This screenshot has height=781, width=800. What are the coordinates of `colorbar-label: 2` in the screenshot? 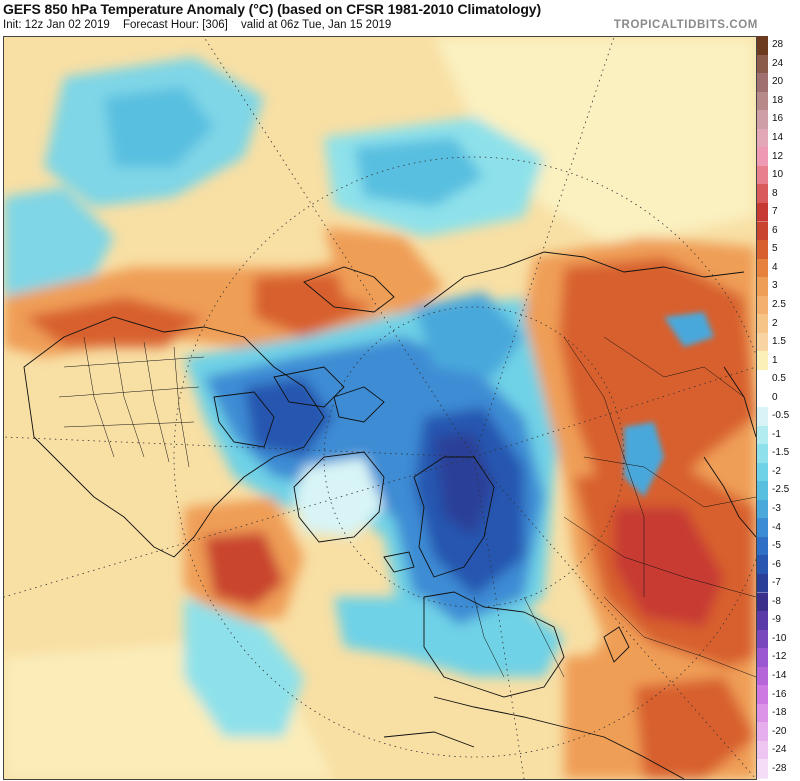 It's located at (775, 323).